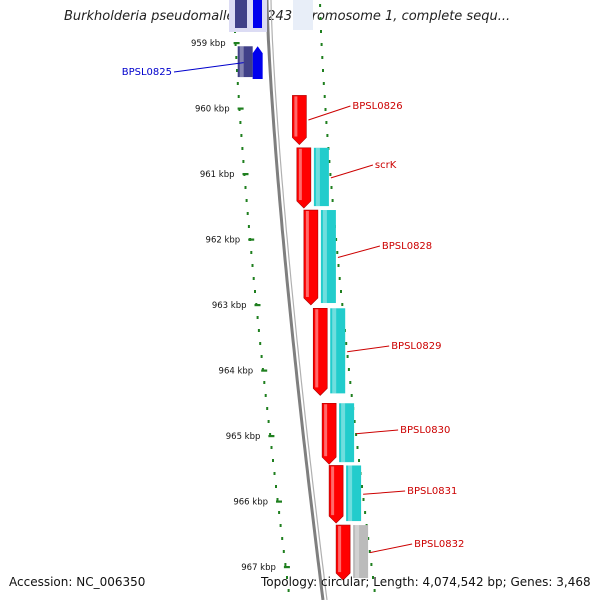 Image resolution: width=600 pixels, height=600 pixels. I want to click on gene-BPSL0831: BPSL0831, so click(392, 494).